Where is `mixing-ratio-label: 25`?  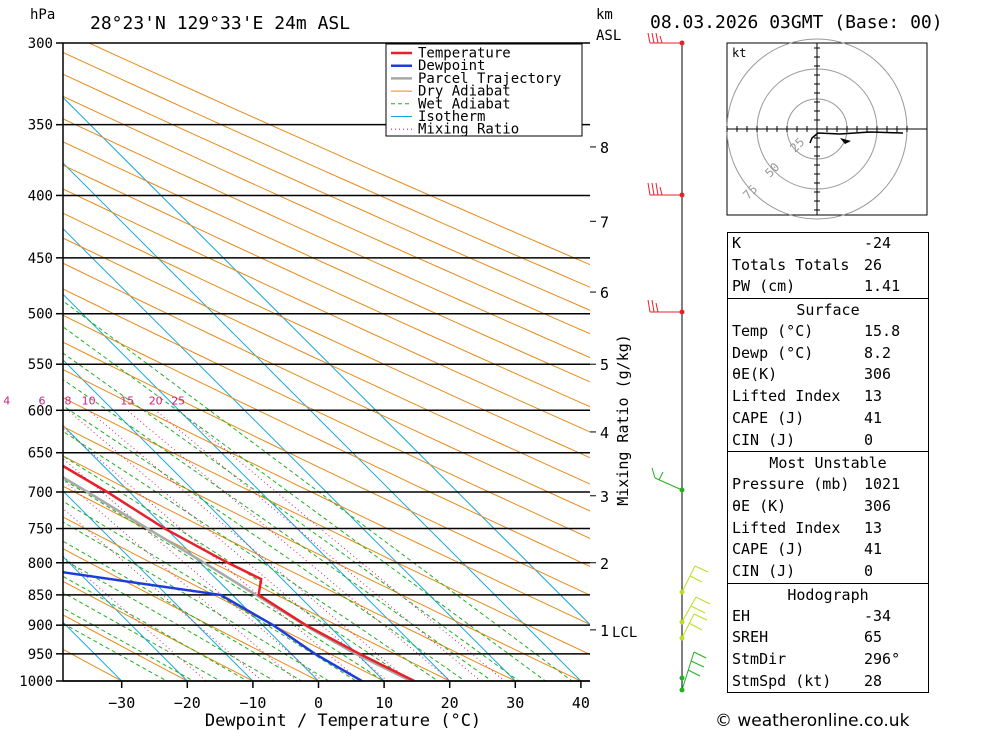
mixing-ratio-label: 25 is located at coordinates (178, 400).